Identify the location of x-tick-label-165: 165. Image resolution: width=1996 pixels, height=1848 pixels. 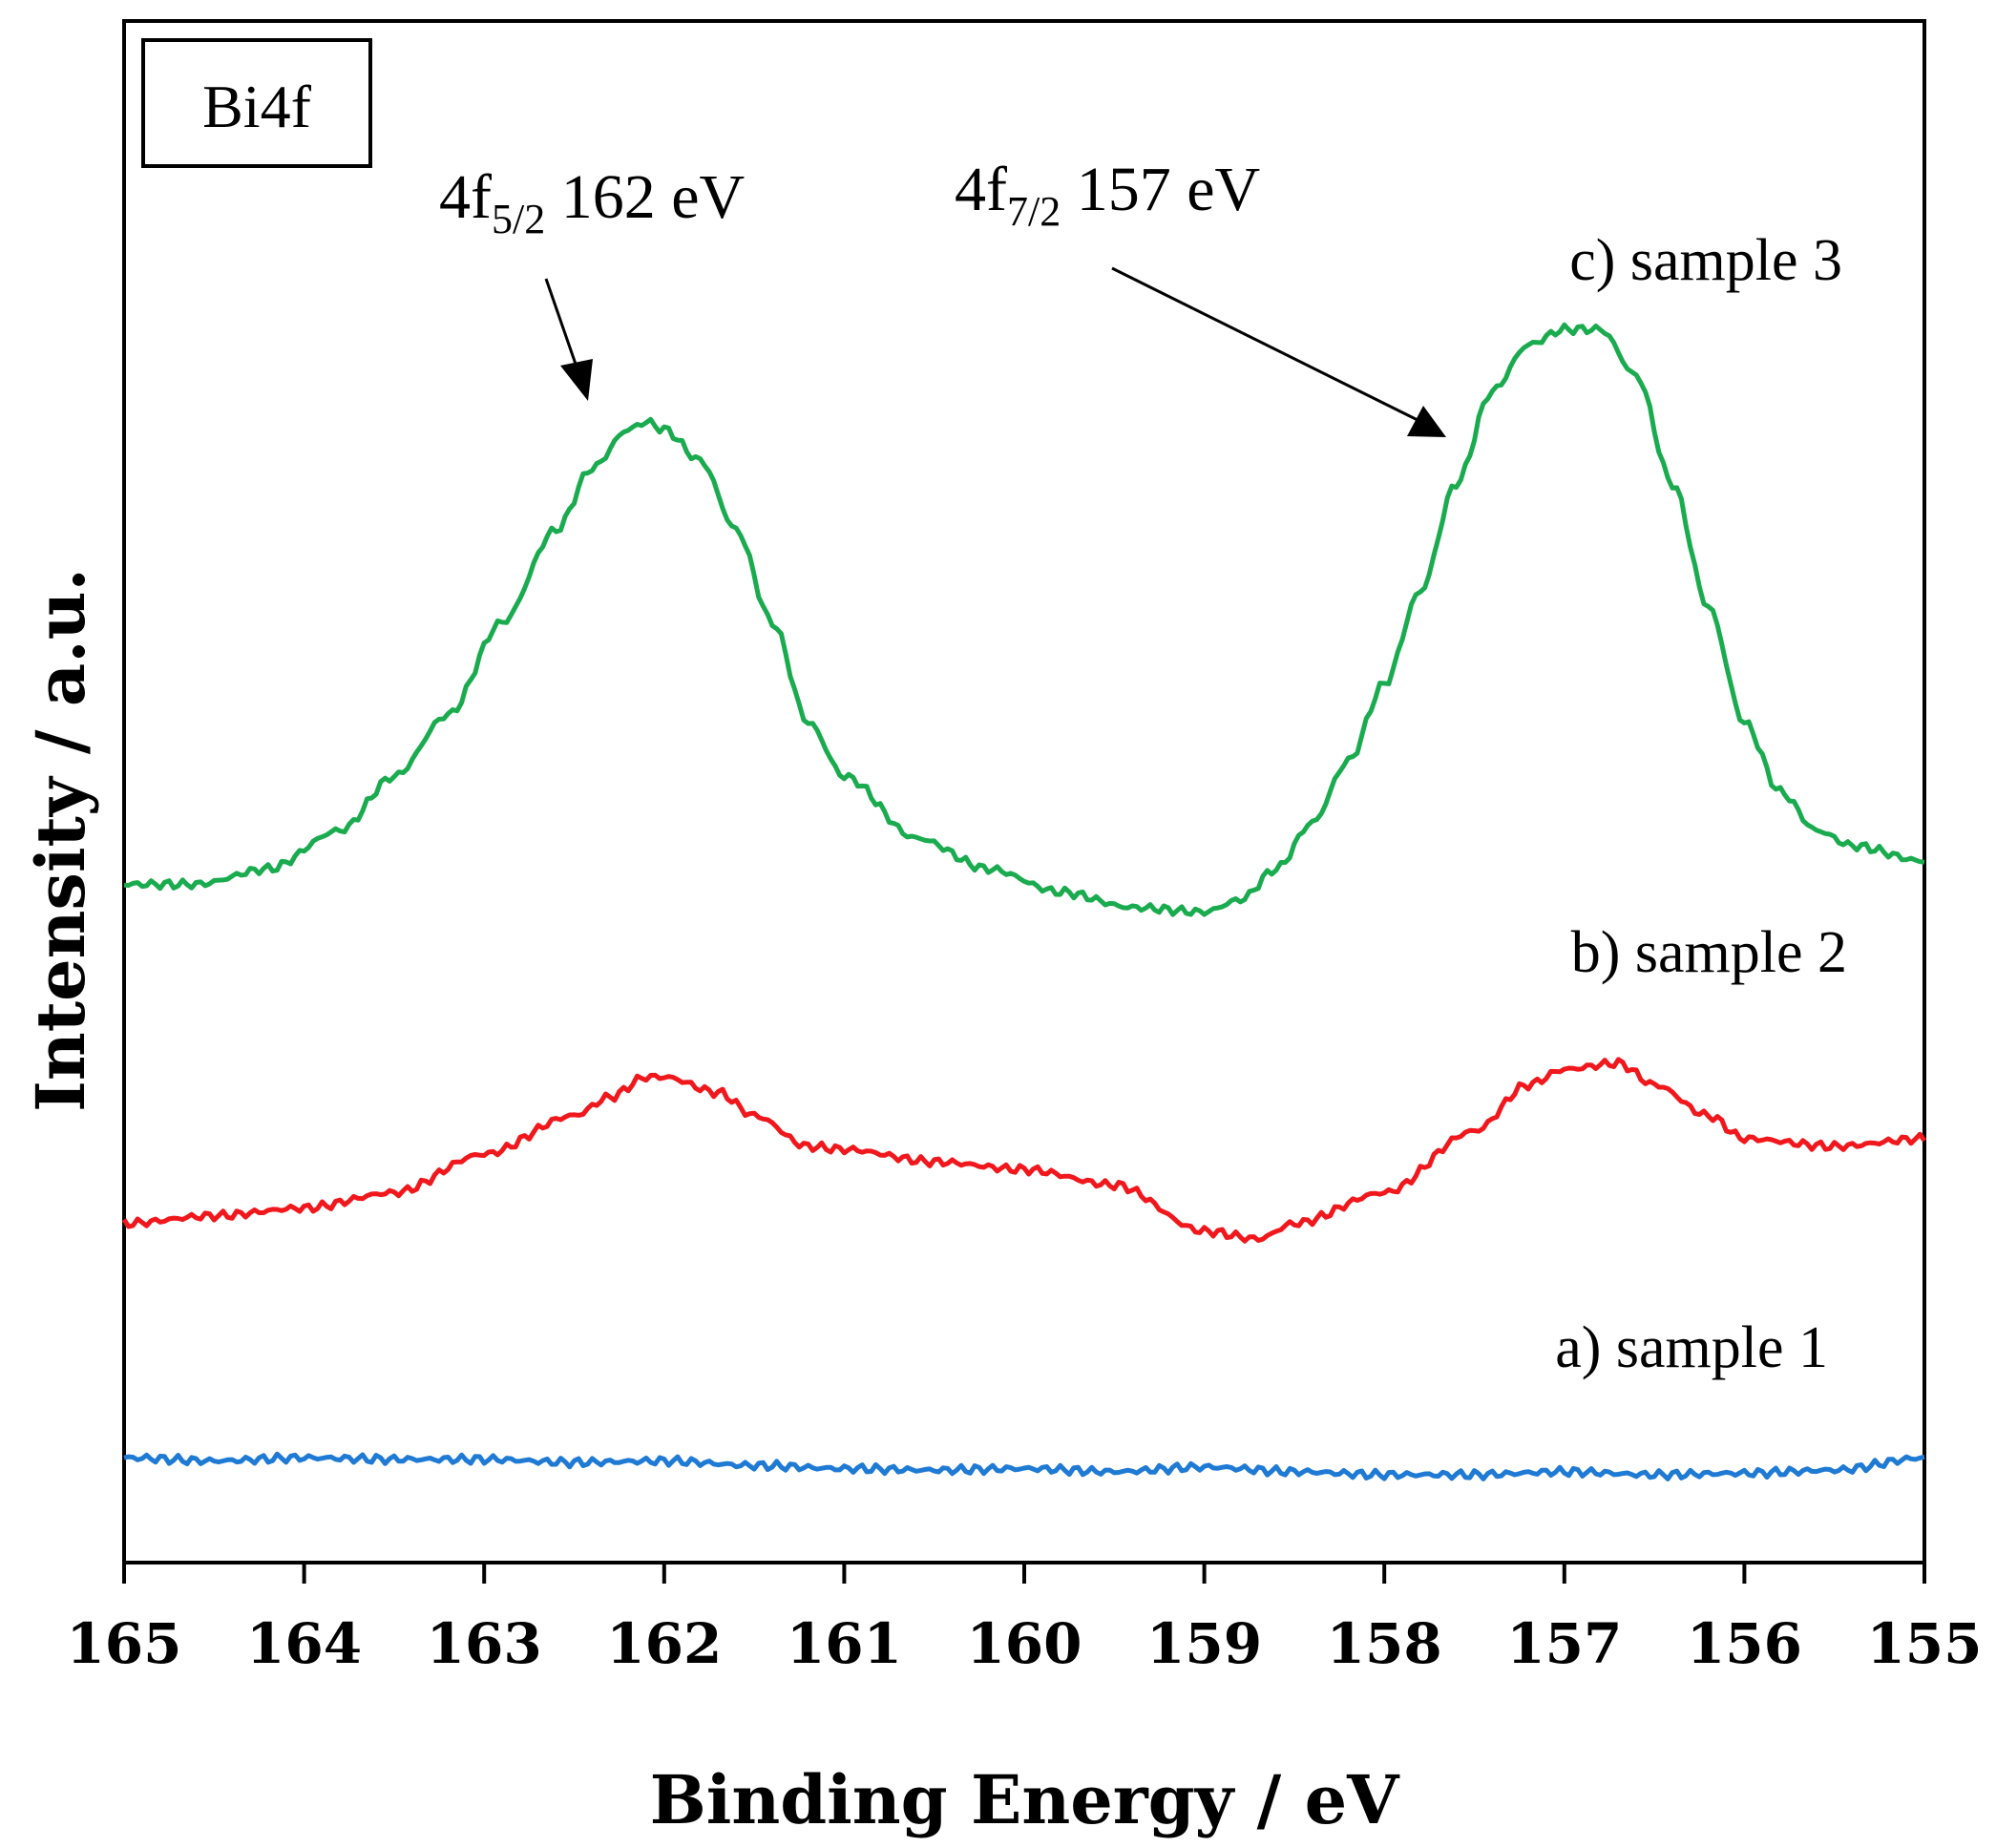
(123, 1644).